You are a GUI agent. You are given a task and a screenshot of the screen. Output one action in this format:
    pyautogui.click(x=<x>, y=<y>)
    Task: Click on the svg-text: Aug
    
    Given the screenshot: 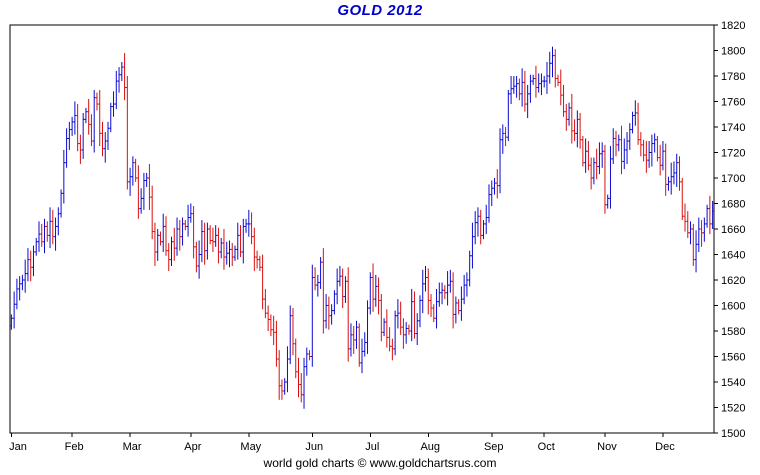 What is the action you would take?
    pyautogui.click(x=430, y=447)
    